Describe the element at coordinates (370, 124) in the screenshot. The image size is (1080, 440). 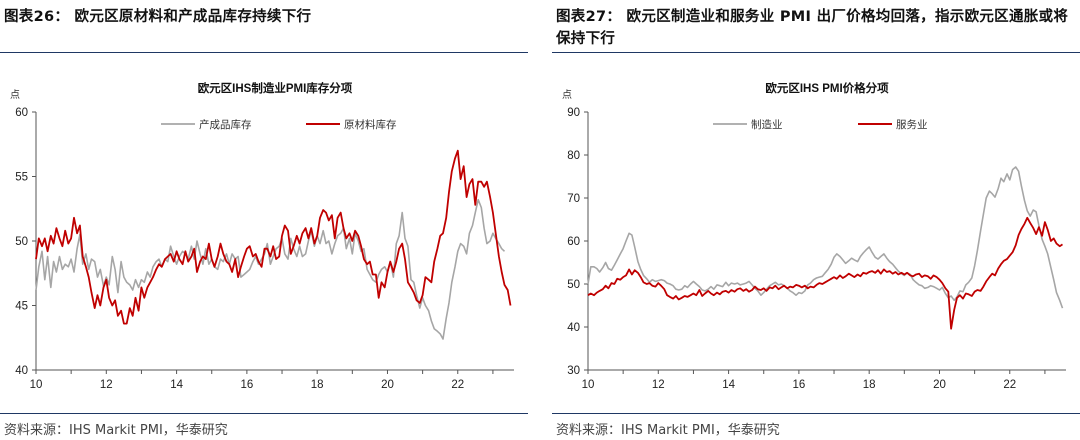
I see `legend-label: 原材料库存` at that location.